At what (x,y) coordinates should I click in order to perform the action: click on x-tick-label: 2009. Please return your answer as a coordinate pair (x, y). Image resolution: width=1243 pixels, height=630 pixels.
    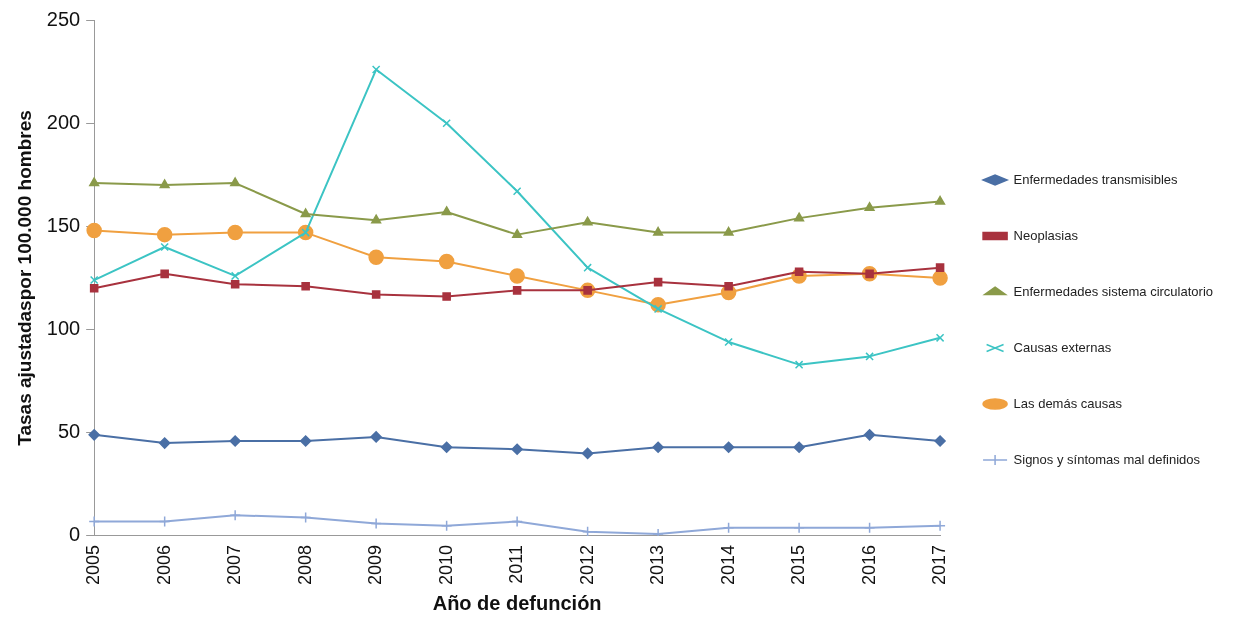
    Looking at the image, I should click on (375, 564).